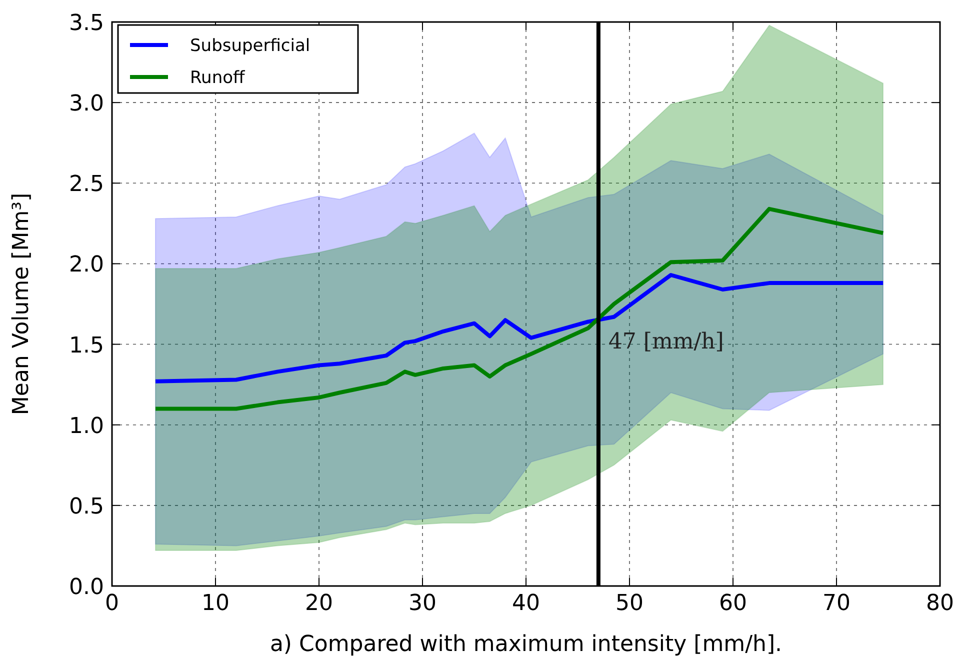 Image resolution: width=960 pixels, height=663 pixels. Describe the element at coordinates (940, 603) in the screenshot. I see `x-tick-label: 80` at that location.